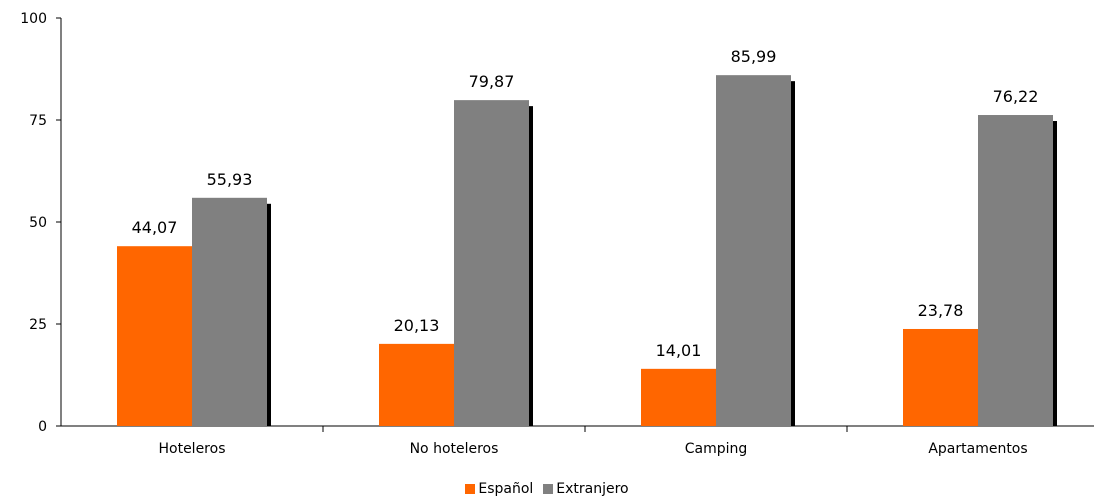 The height and width of the screenshot is (499, 1094). Describe the element at coordinates (33, 19) in the screenshot. I see `y-tick-label: 100` at that location.